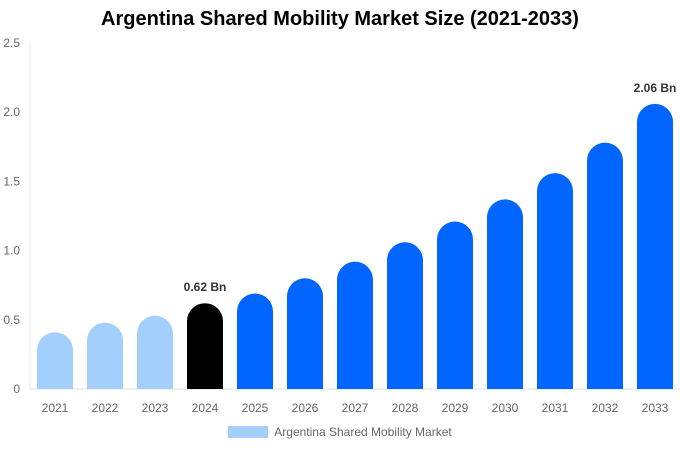 The image size is (680, 450). Describe the element at coordinates (455, 305) in the screenshot. I see `bar-2029` at that location.